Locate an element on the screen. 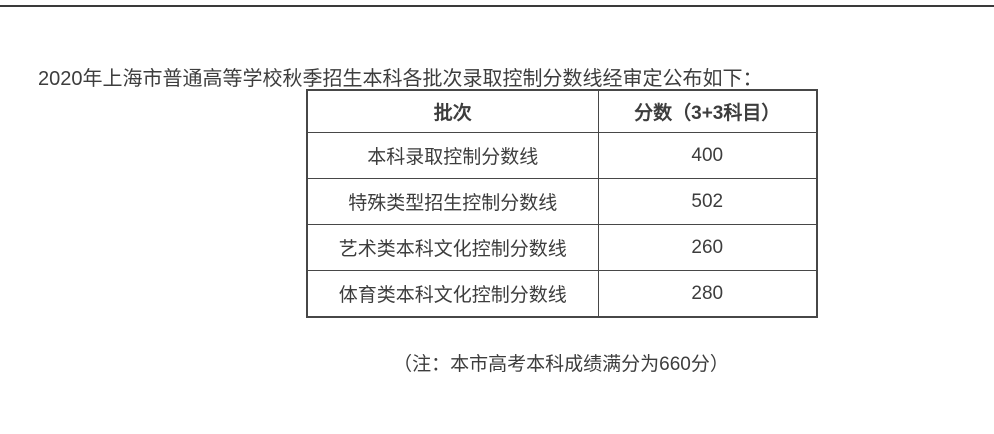 The width and height of the screenshot is (994, 434). score-cell: 502 is located at coordinates (707, 201).